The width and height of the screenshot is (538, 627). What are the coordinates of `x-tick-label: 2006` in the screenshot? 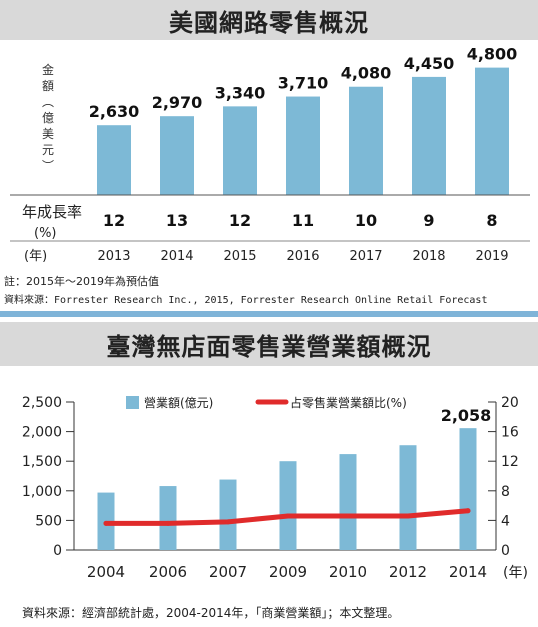 It's located at (168, 572).